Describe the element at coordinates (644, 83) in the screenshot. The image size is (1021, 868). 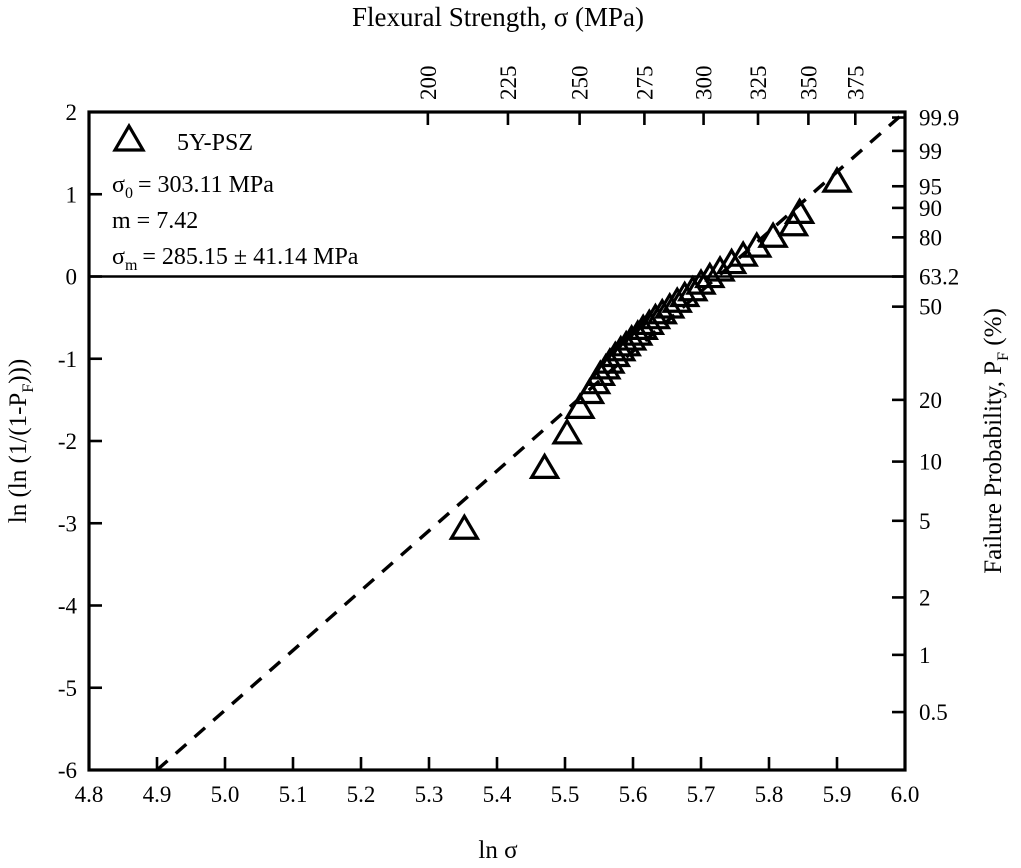
I see `top-tick-label: 275` at that location.